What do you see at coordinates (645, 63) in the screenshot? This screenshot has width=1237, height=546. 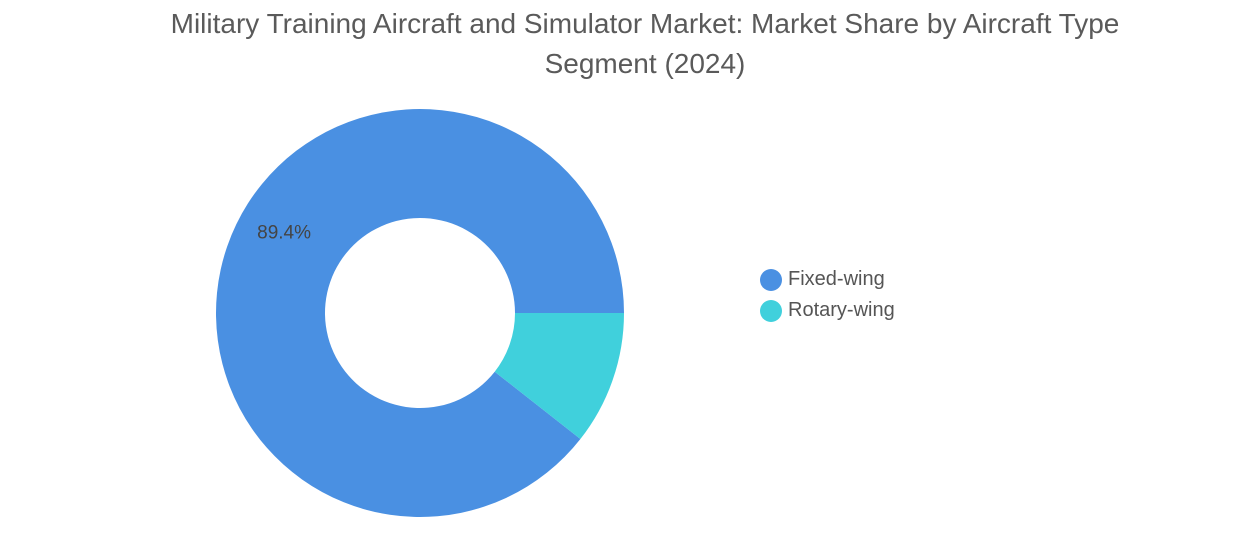 I see `chart-title-line-2: Segment (2024)` at bounding box center [645, 63].